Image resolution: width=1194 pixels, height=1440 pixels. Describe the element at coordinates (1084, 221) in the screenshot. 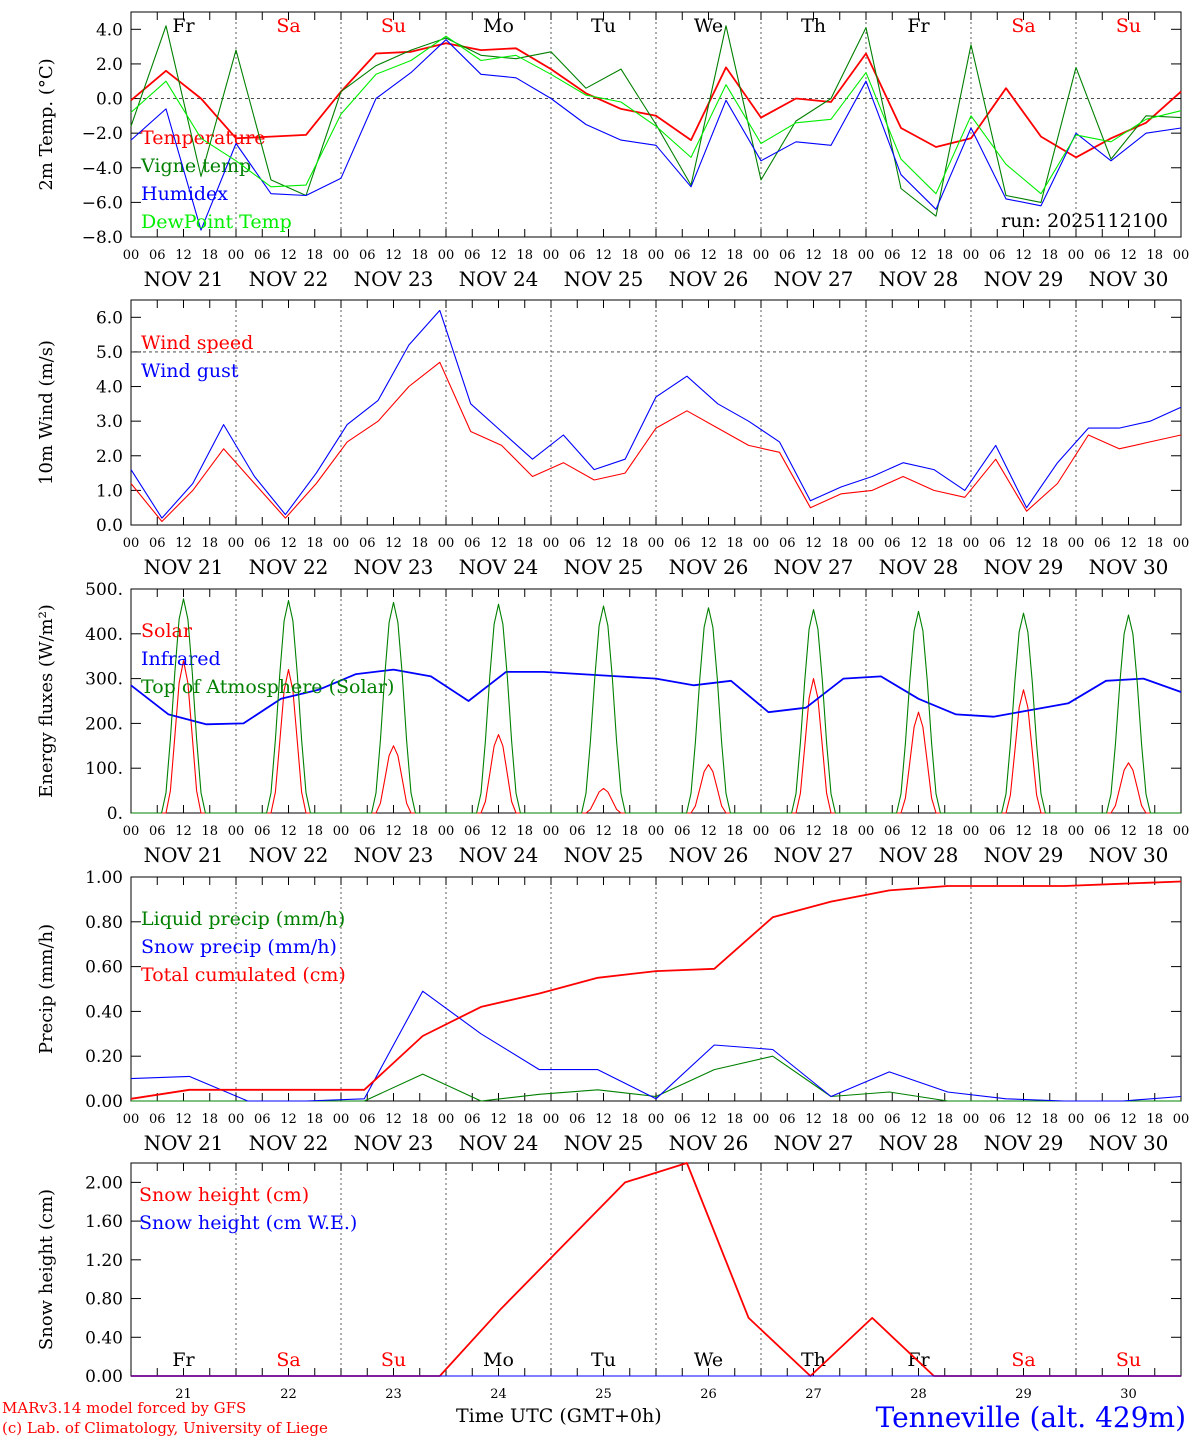

I see `run-label: run: 2025112100` at that location.